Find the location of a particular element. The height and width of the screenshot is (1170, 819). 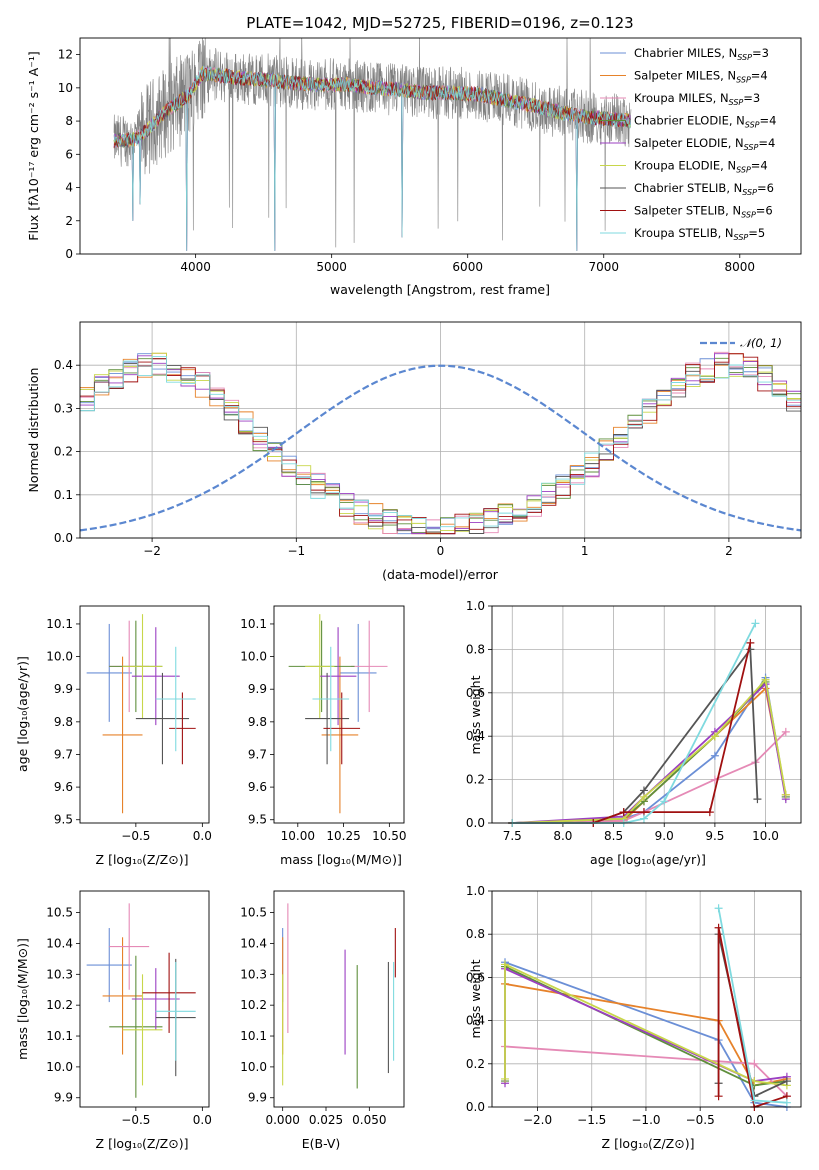

x-tick-label: 8.0 is located at coordinates (562, 836).